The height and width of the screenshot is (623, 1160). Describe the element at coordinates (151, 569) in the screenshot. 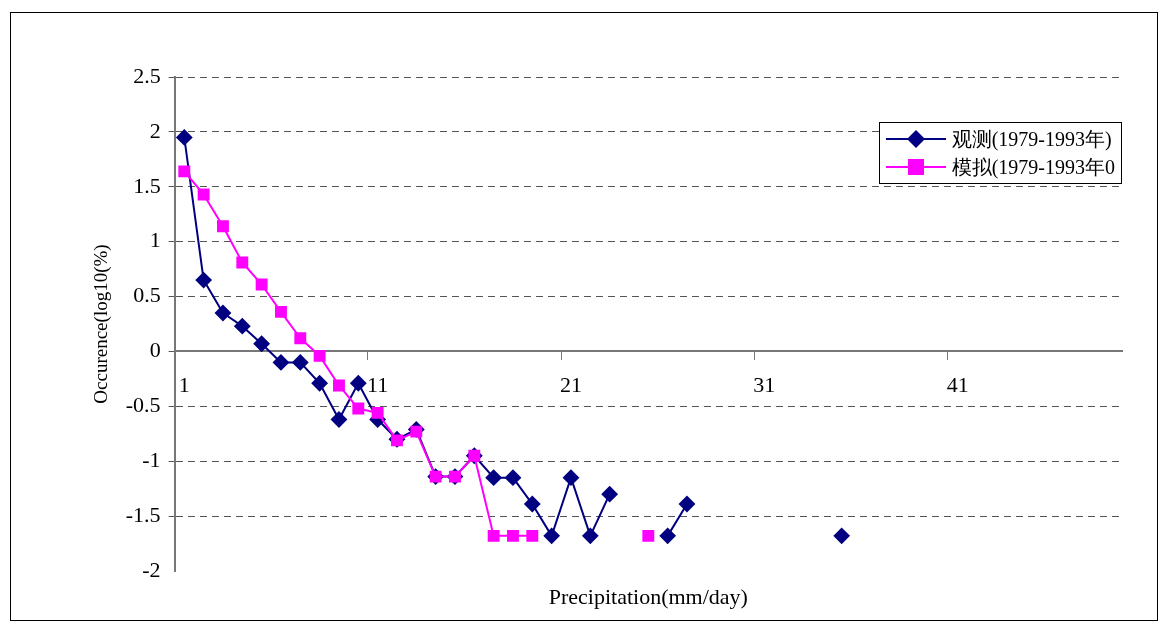

I see `y-tick-label: -2` at that location.